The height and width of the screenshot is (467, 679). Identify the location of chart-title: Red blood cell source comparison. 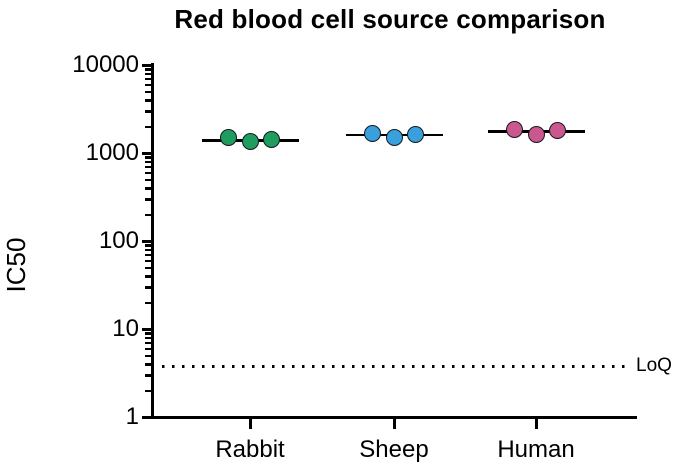
(390, 19).